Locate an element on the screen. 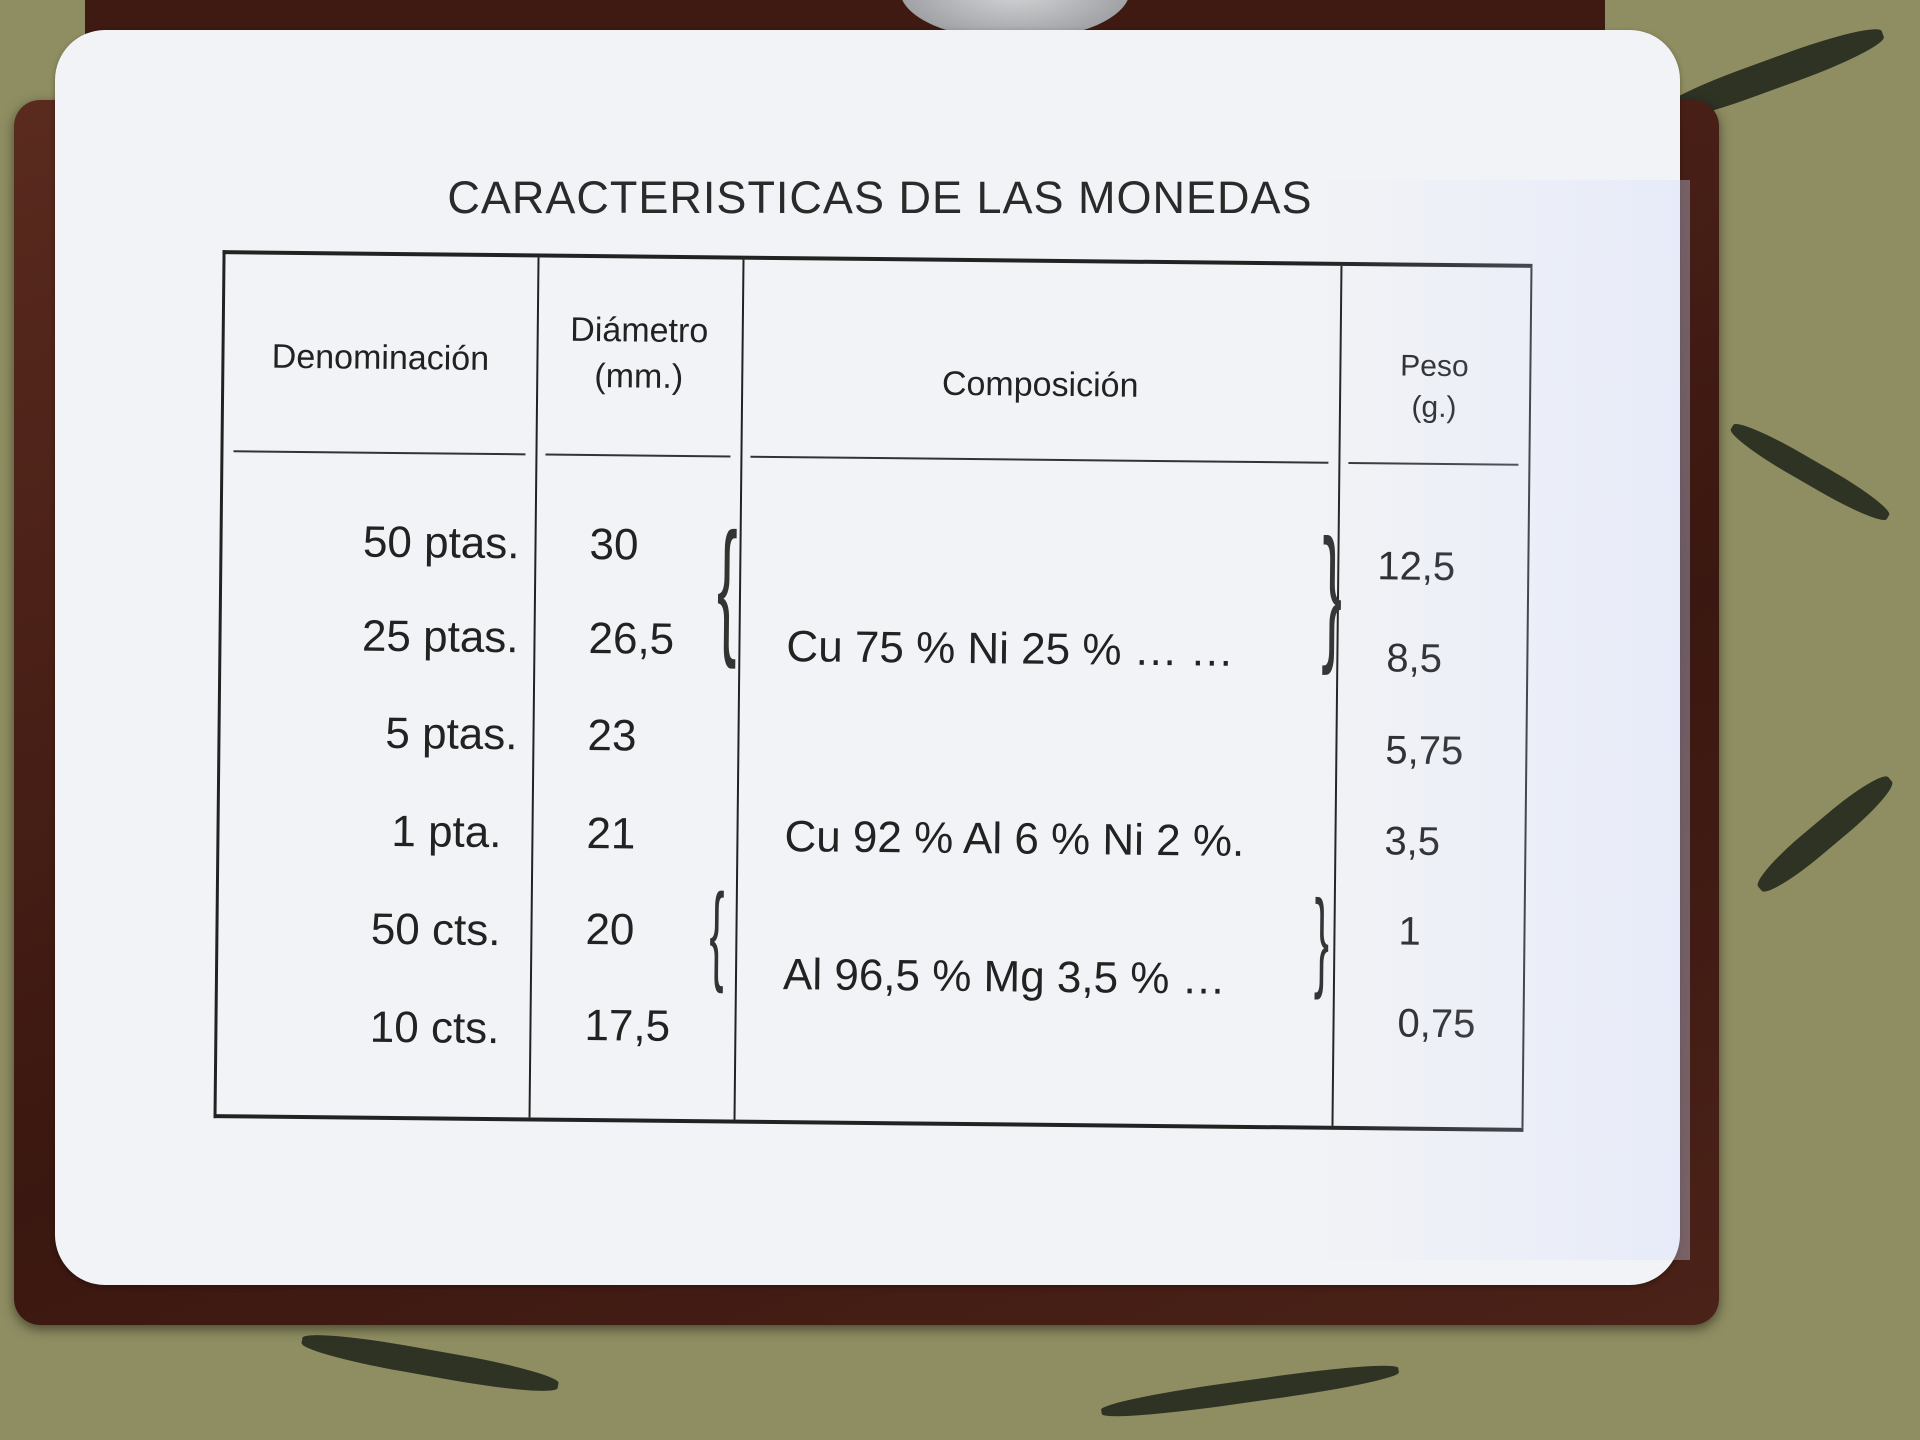  denominacion-cell: 5 ptas. is located at coordinates (451, 734).